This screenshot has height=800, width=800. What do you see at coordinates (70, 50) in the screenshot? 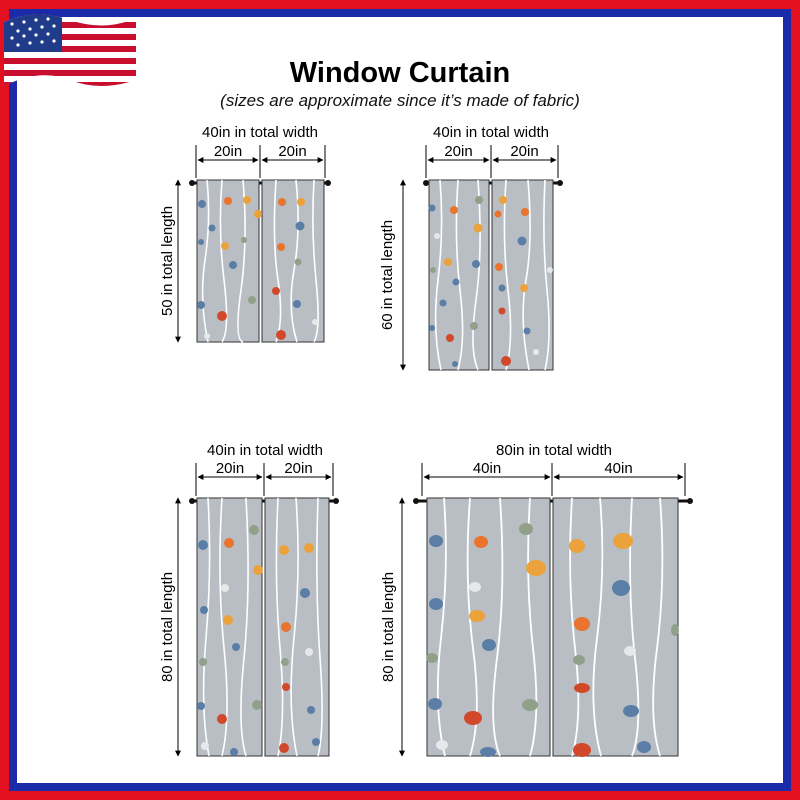
I see `american-flag-icon` at bounding box center [70, 50].